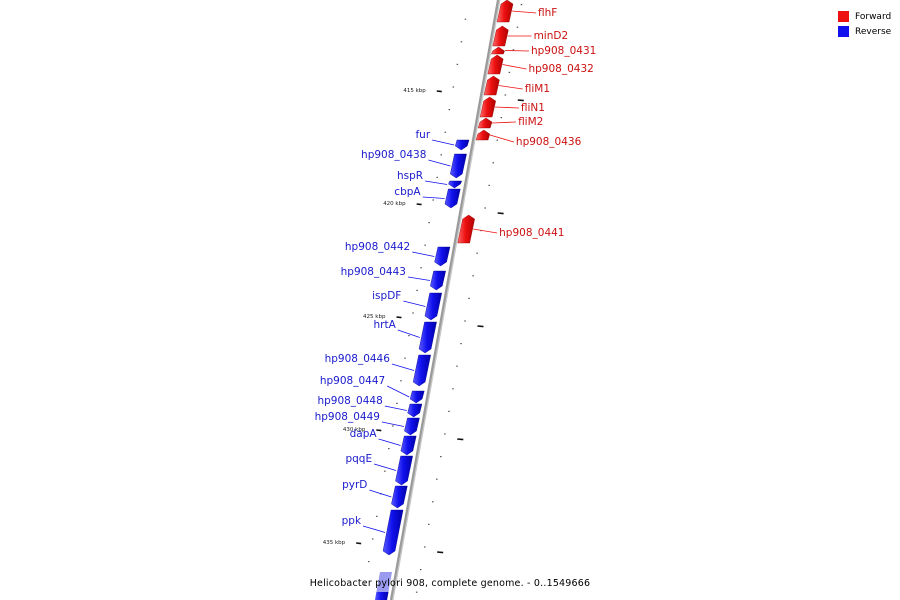  What do you see at coordinates (505, 11) in the screenshot?
I see `gene-block-flhF` at bounding box center [505, 11].